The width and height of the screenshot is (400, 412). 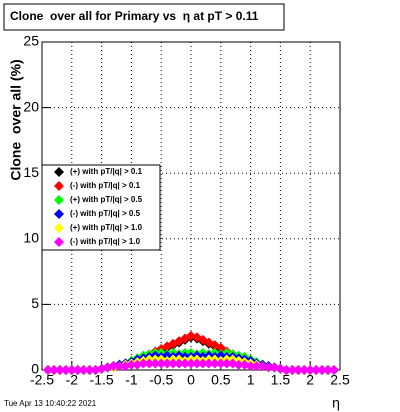 I want to click on x-tick-label: 0.5, so click(x=221, y=380).